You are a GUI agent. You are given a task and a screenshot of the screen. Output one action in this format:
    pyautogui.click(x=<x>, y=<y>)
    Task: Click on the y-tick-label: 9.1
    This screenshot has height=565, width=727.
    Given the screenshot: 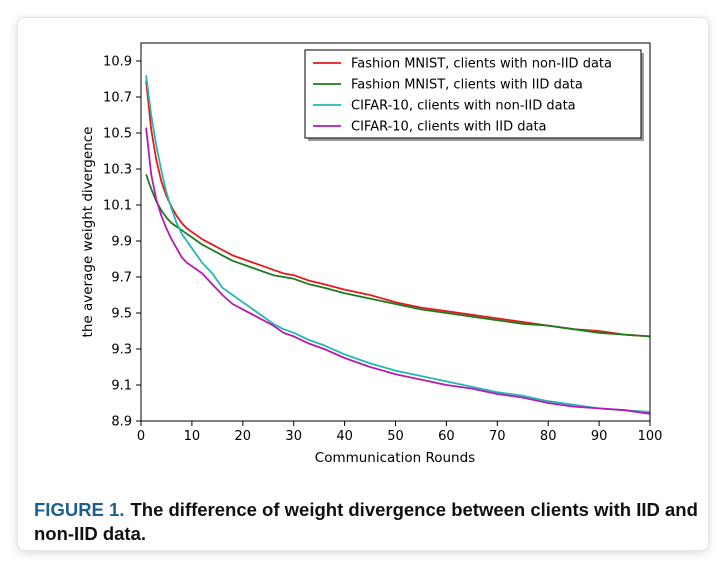 What is the action you would take?
    pyautogui.click(x=121, y=386)
    